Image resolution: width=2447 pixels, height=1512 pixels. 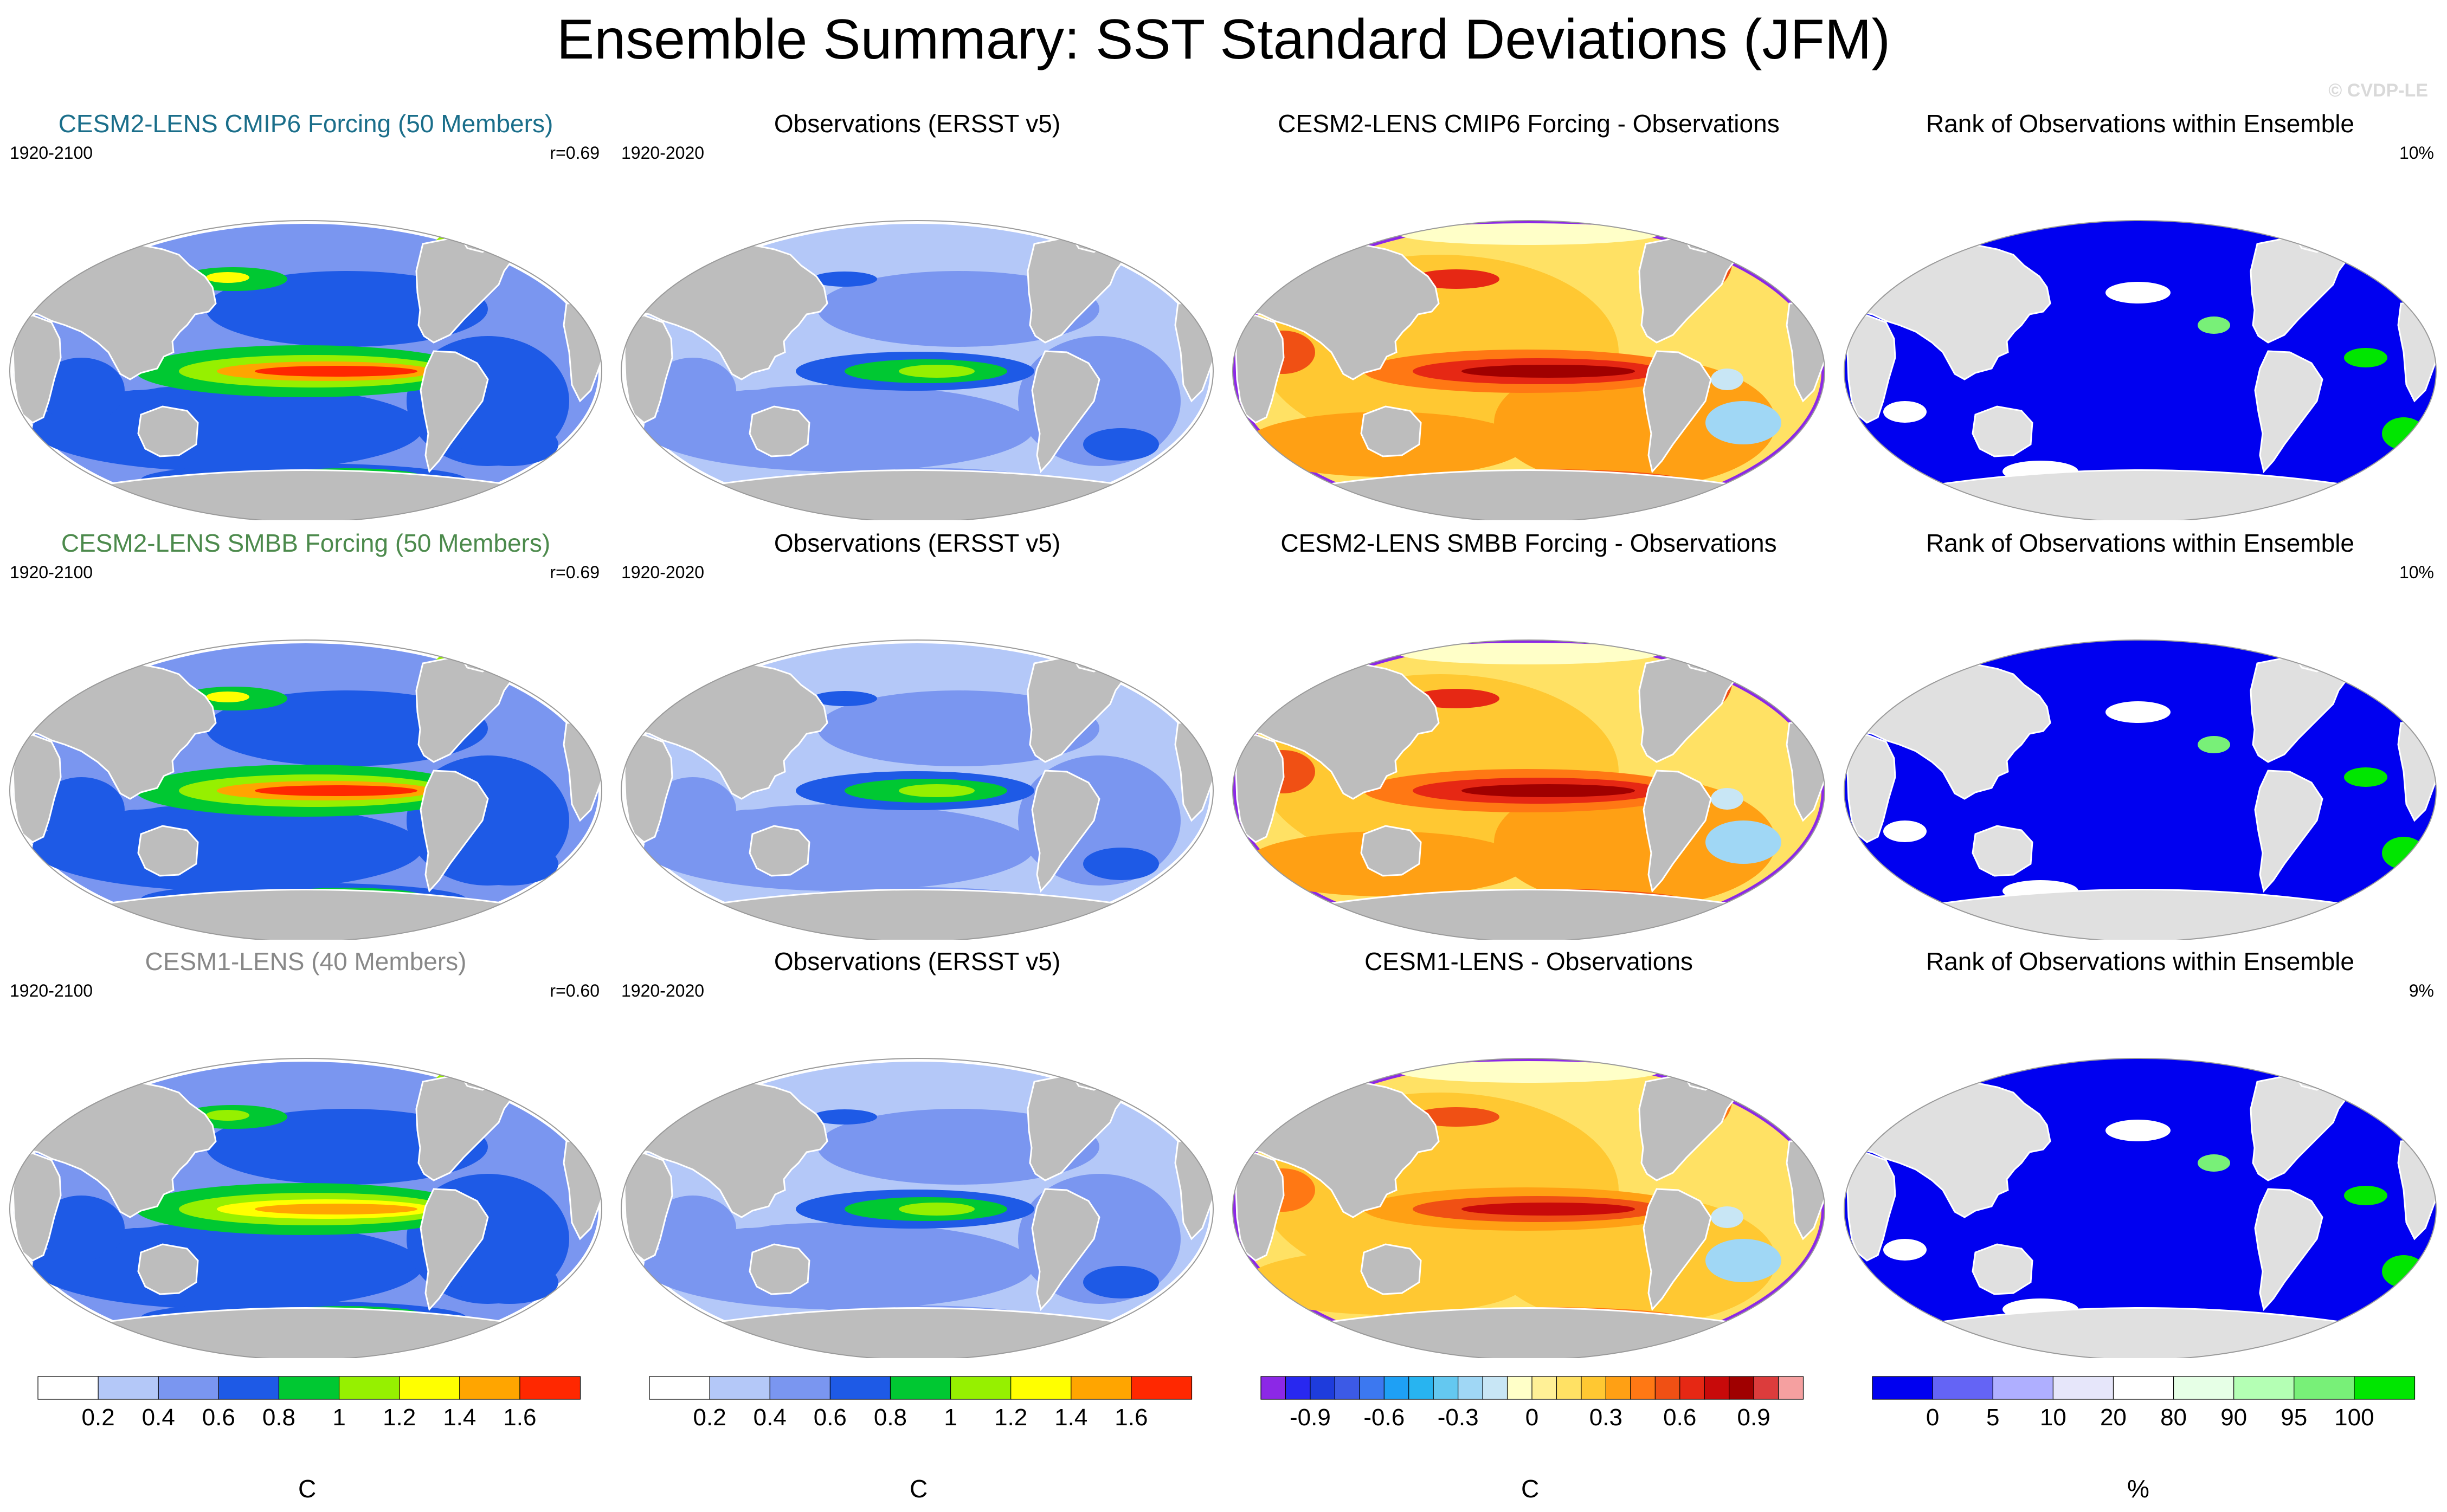 What do you see at coordinates (951, 1418) in the screenshot?
I see `labelbar-tick-label: 1` at bounding box center [951, 1418].